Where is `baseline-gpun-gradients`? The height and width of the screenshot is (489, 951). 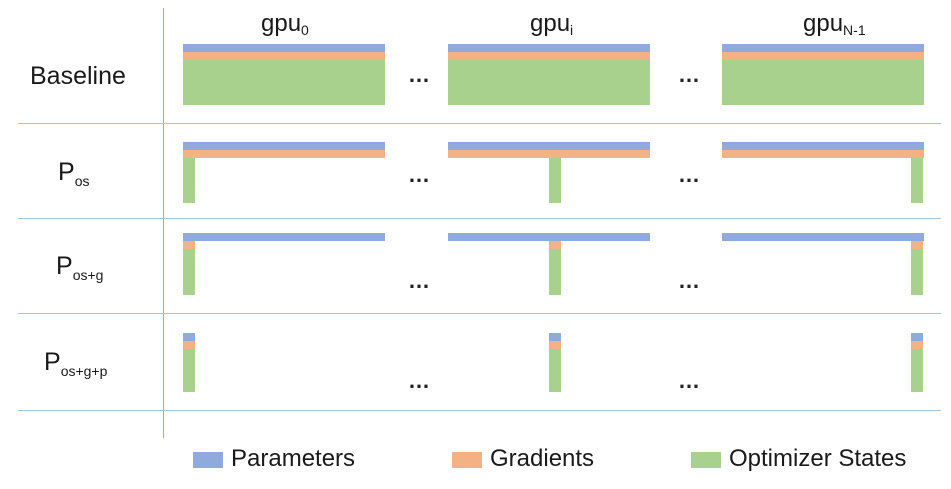 baseline-gpun-gradients is located at coordinates (823, 56).